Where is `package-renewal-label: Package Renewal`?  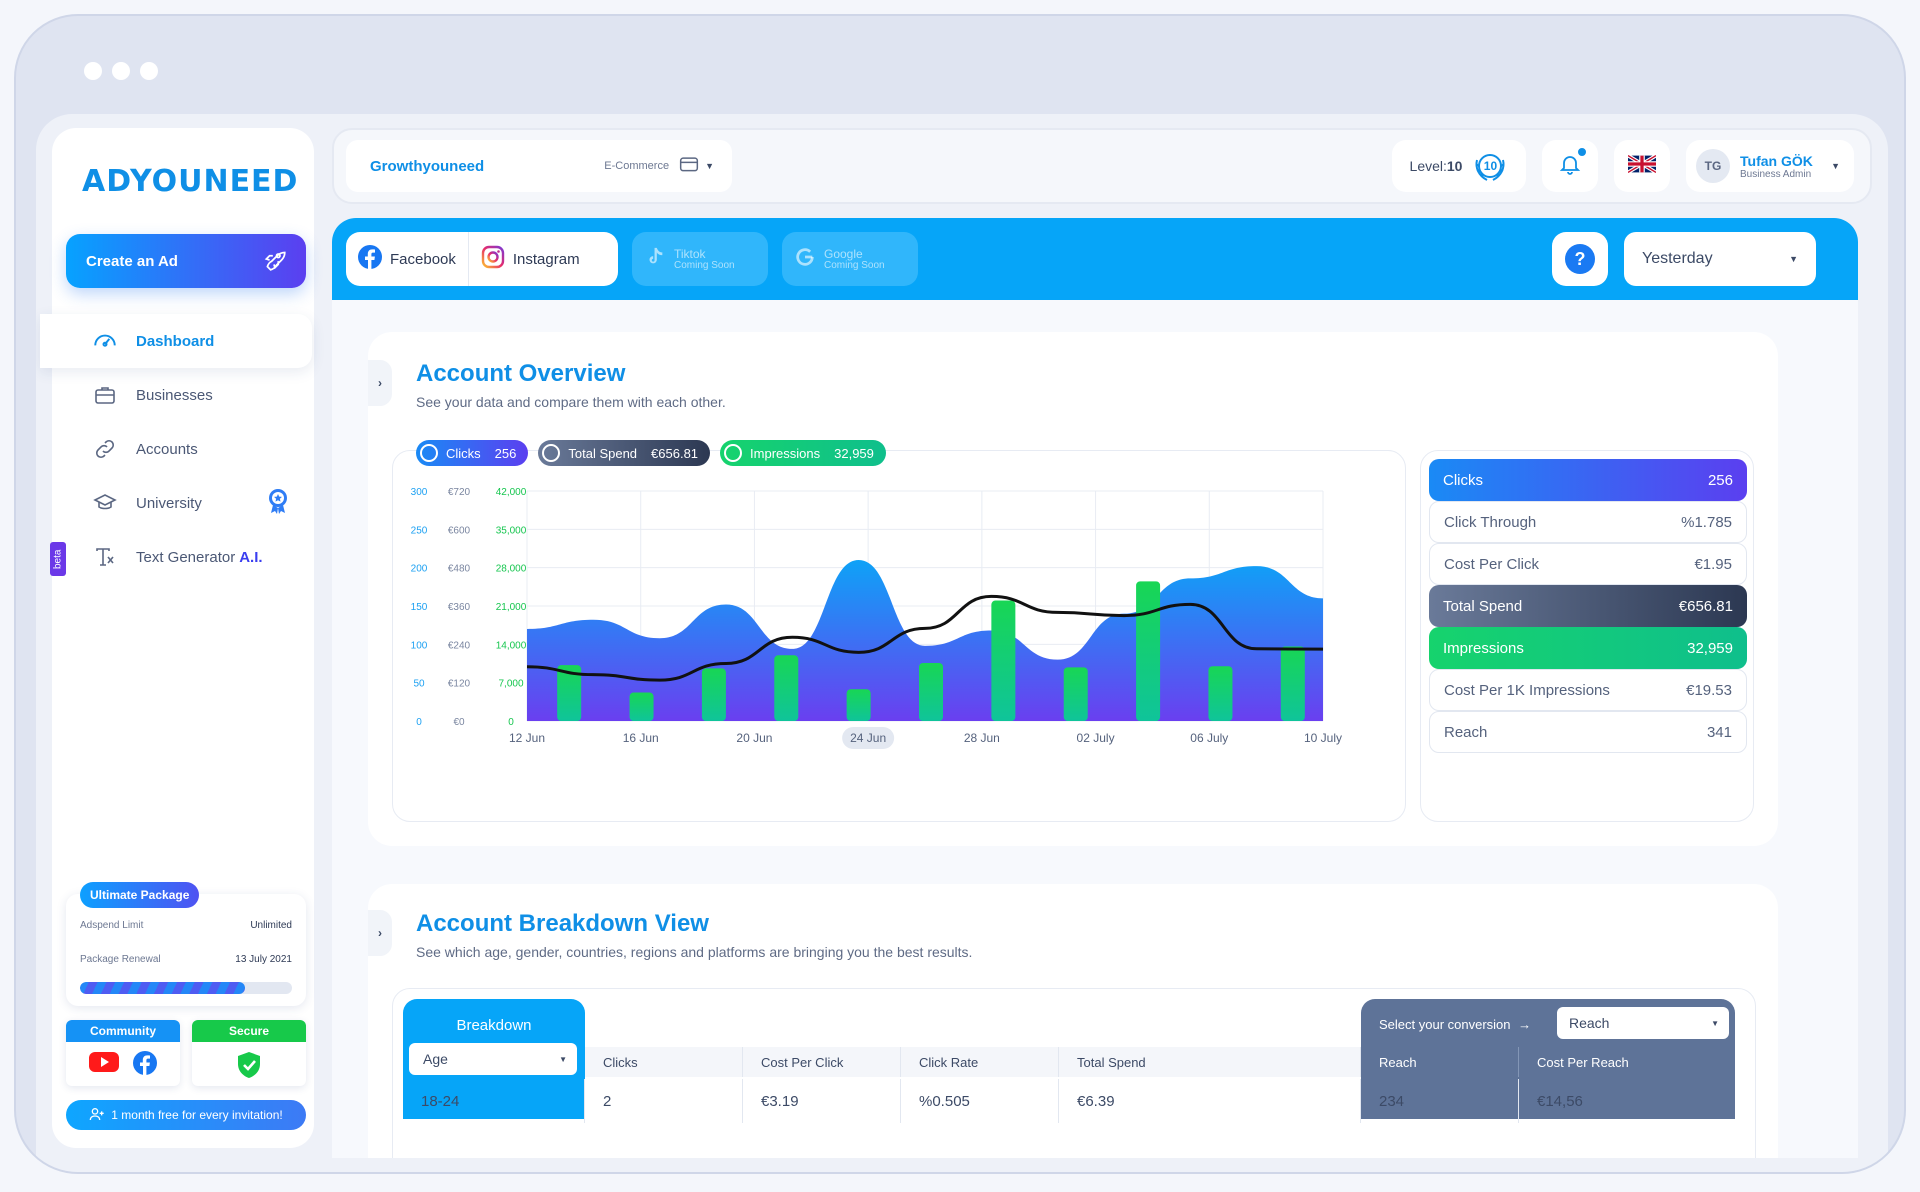
package-renewal-label: Package Renewal is located at coordinates (120, 959).